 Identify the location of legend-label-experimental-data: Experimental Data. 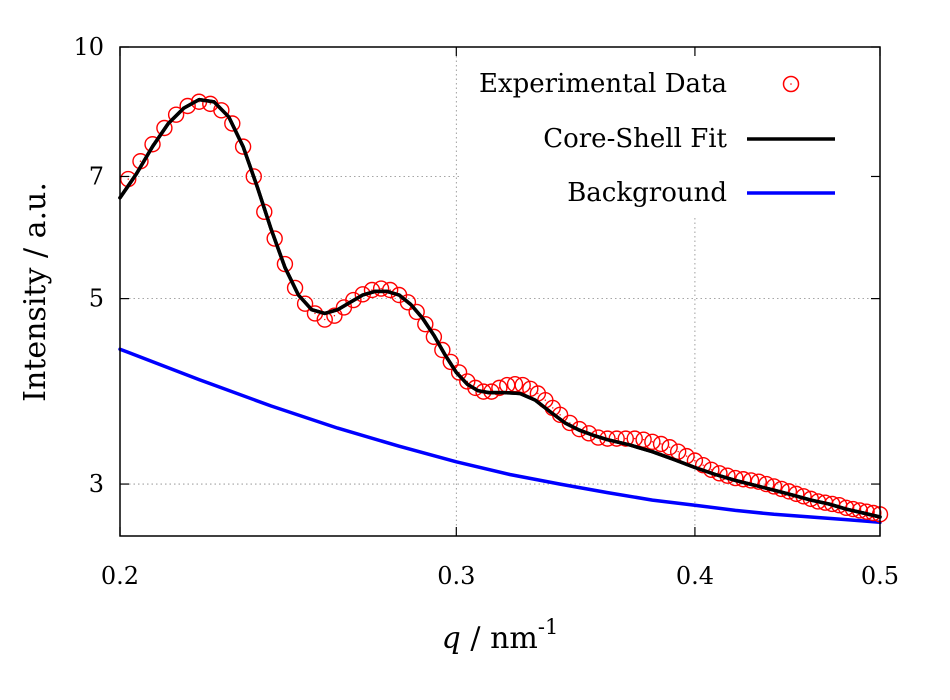
(603, 84).